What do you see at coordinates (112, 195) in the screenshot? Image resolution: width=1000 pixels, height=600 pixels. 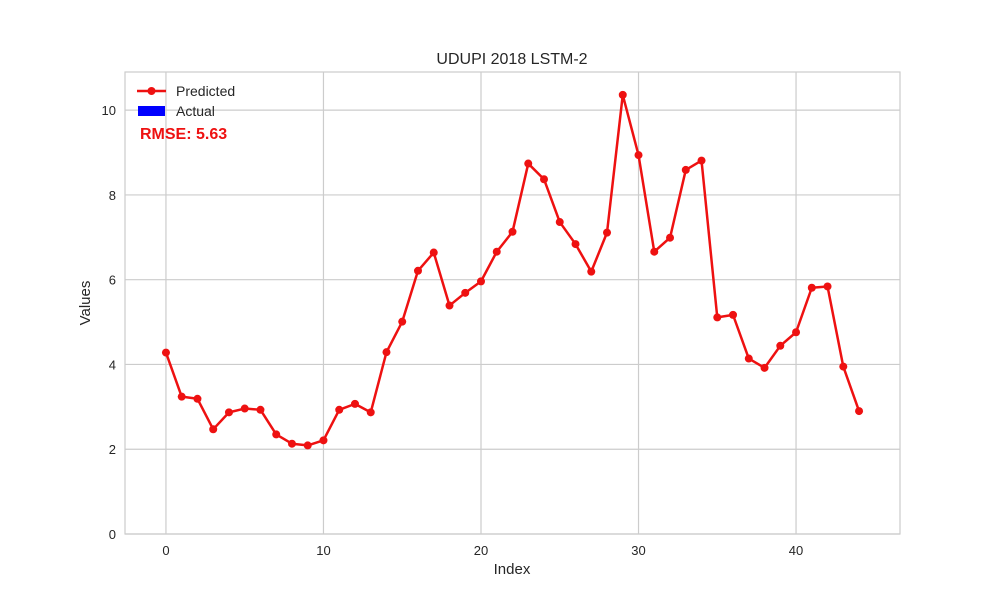 I see `y-tick-label: 8` at bounding box center [112, 195].